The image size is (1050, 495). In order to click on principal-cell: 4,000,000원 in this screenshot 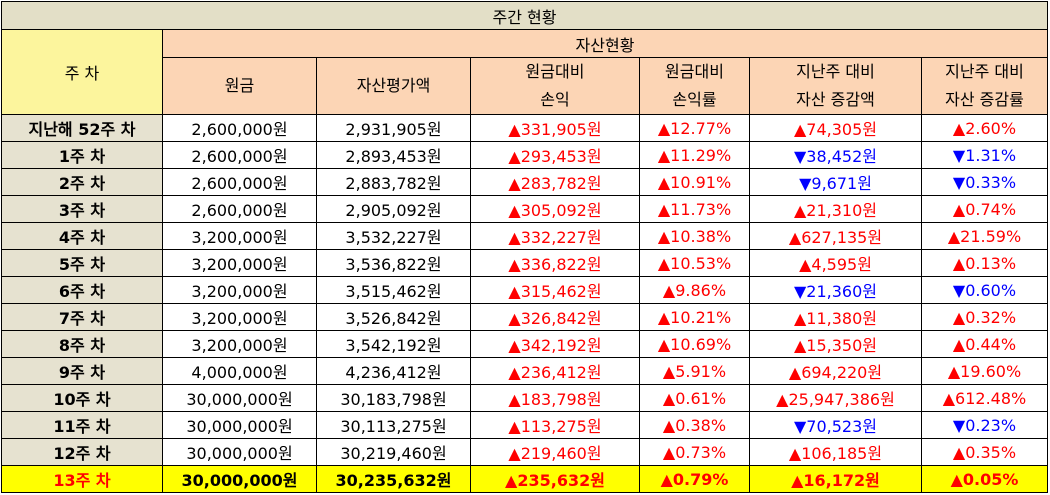, I will do `click(239, 371)`.